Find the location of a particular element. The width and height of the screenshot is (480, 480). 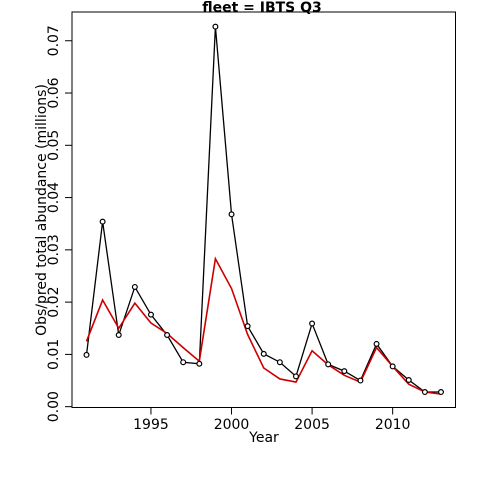

y-tick-label: 0.02 is located at coordinates (54, 302).